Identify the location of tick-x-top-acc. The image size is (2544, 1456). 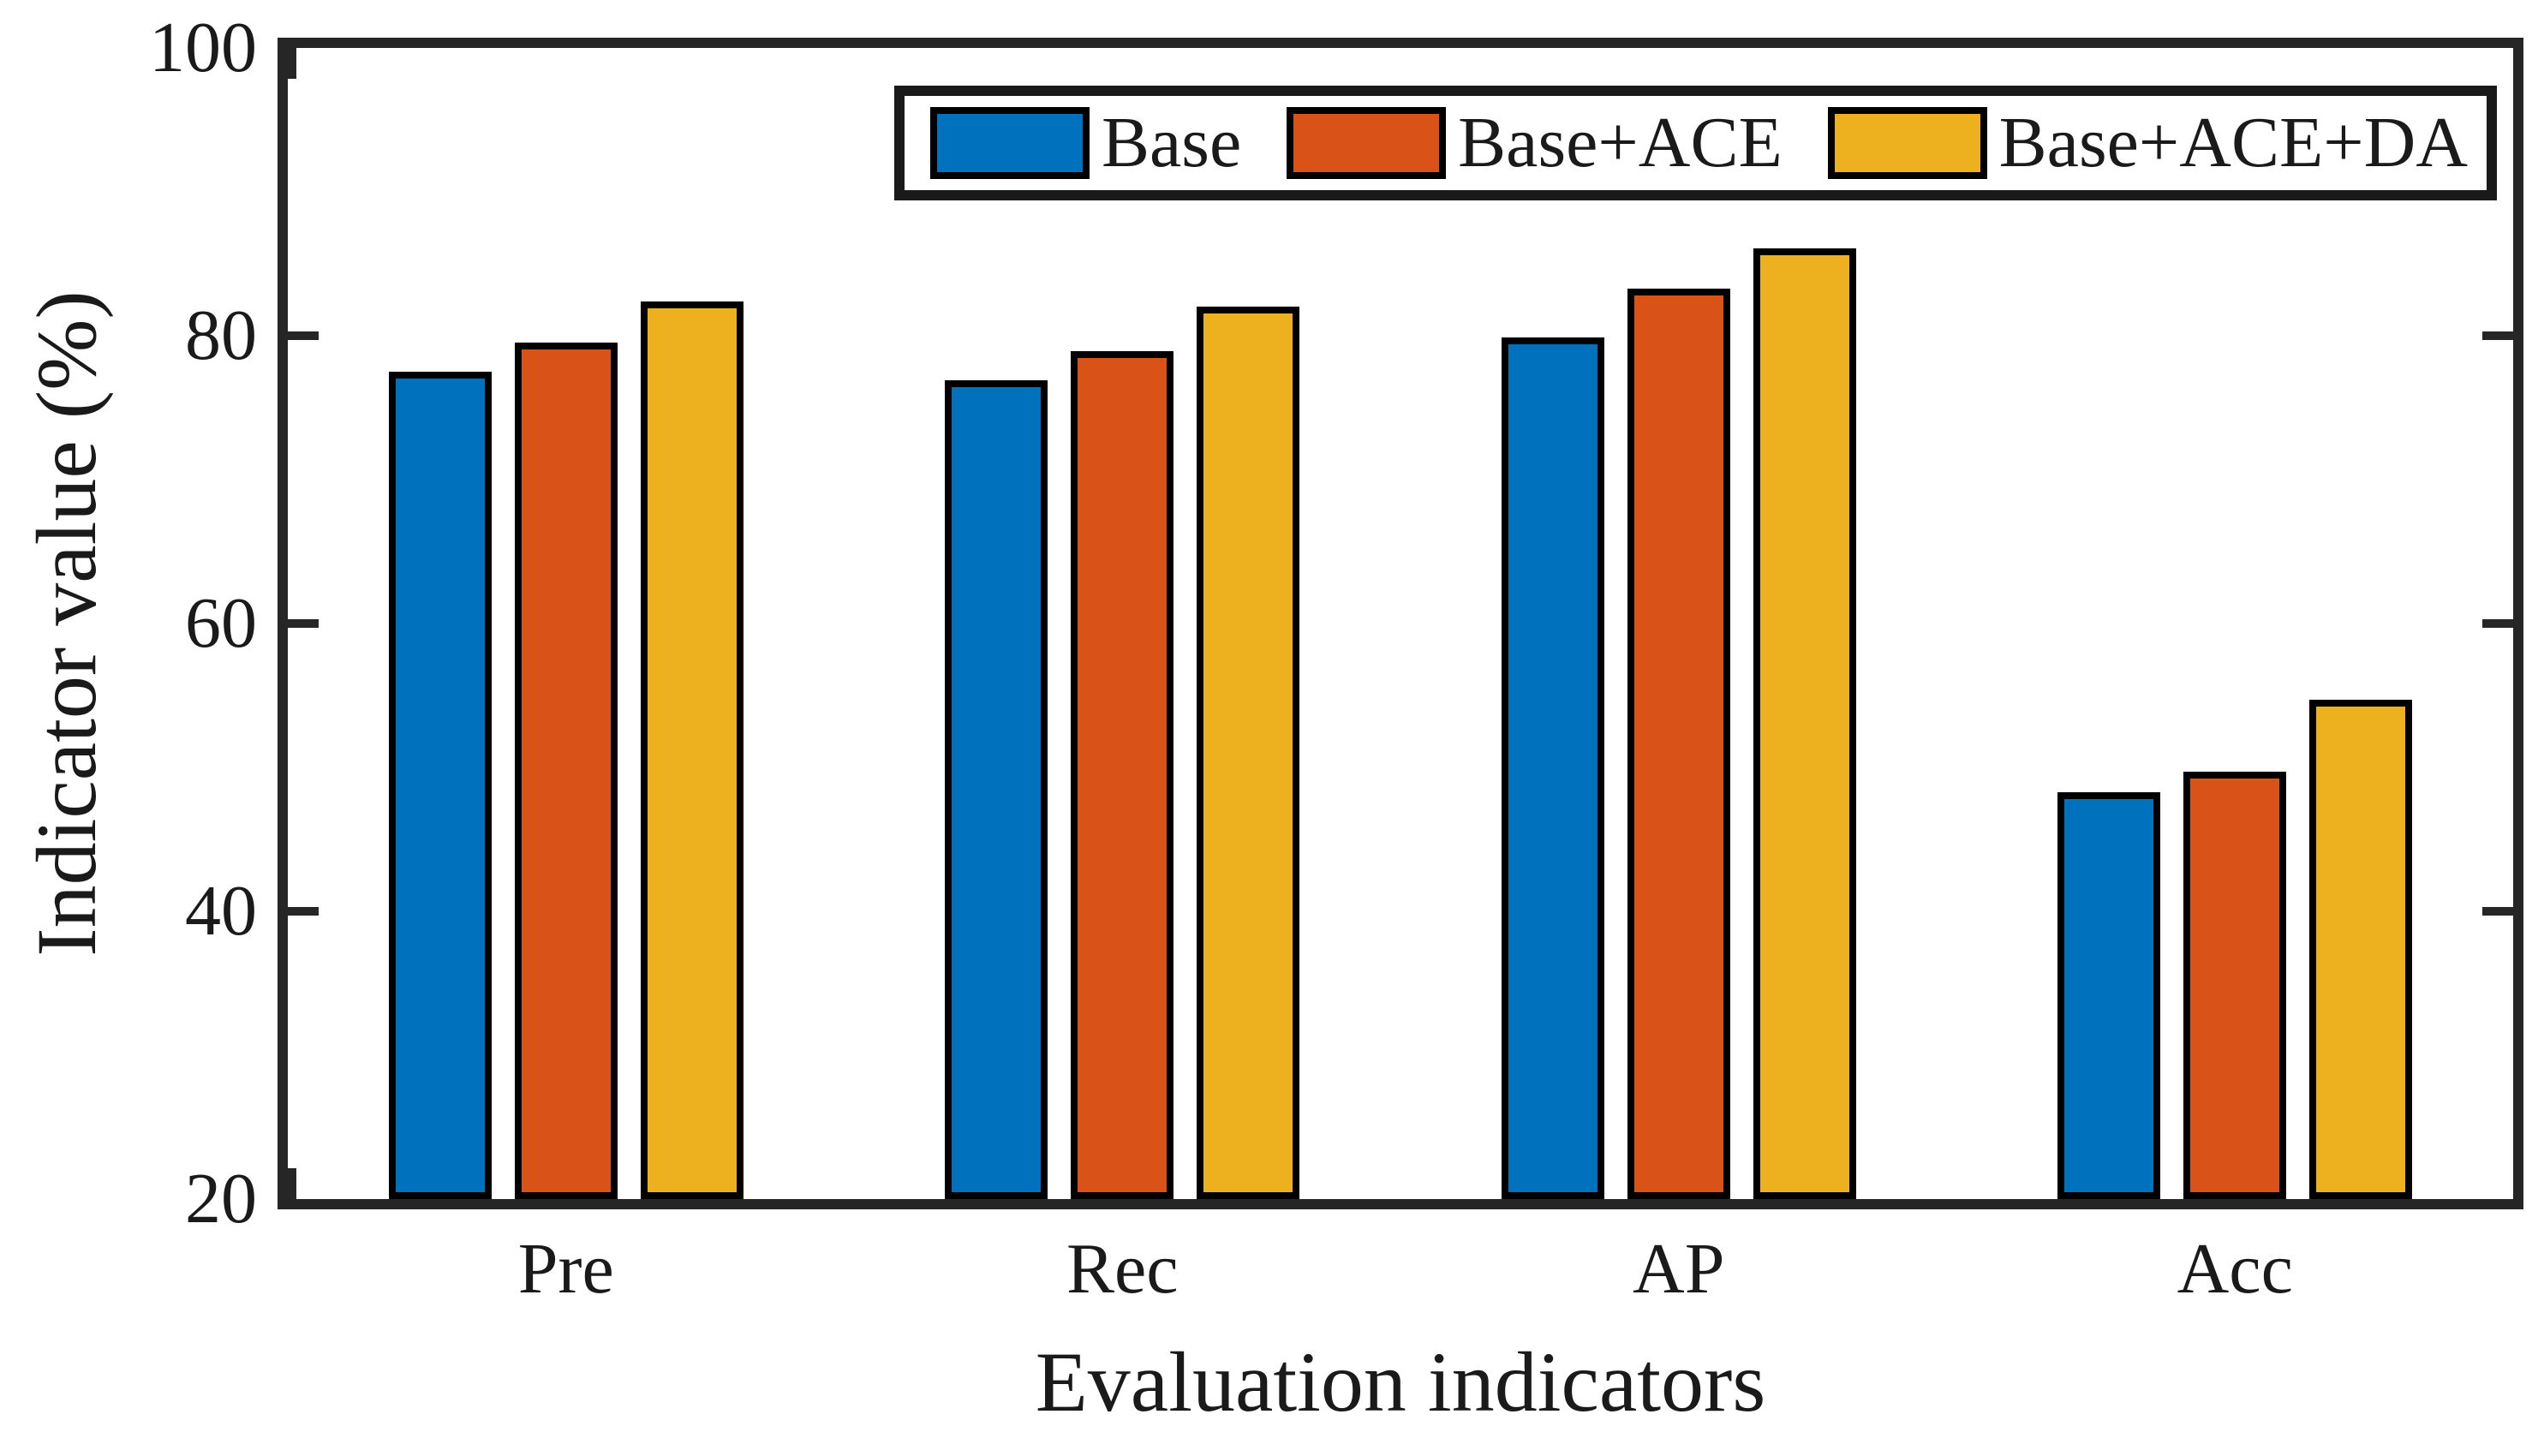
(292, 63).